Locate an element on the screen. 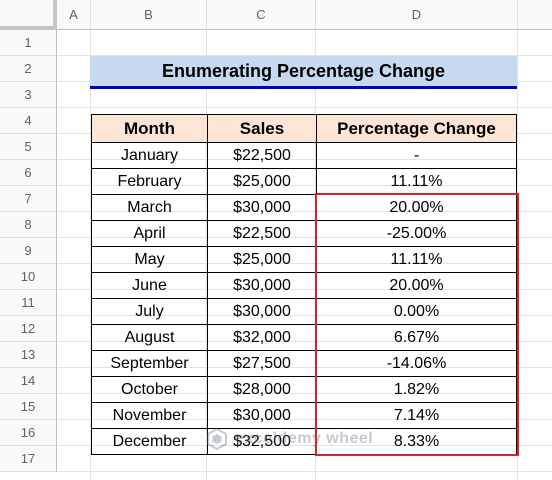 This screenshot has height=480, width=552. row-header-3: 3 is located at coordinates (28, 95).